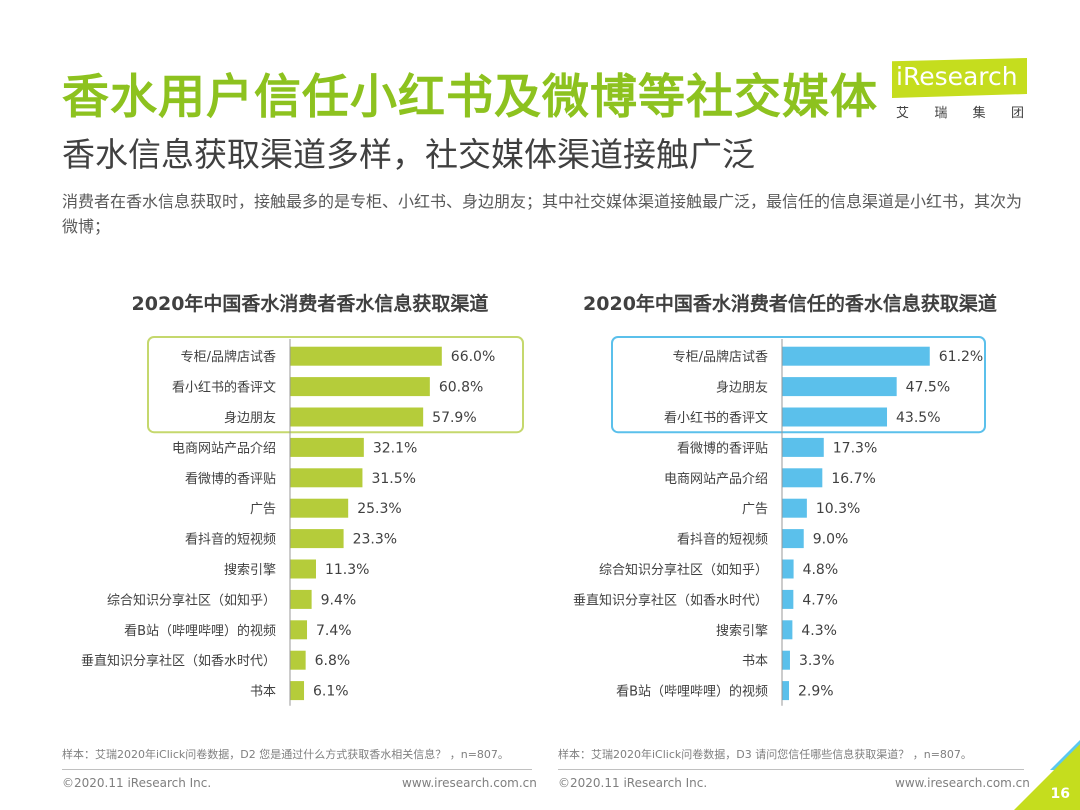 The height and width of the screenshot is (810, 1080). I want to click on value-label: 6.1%, so click(331, 692).